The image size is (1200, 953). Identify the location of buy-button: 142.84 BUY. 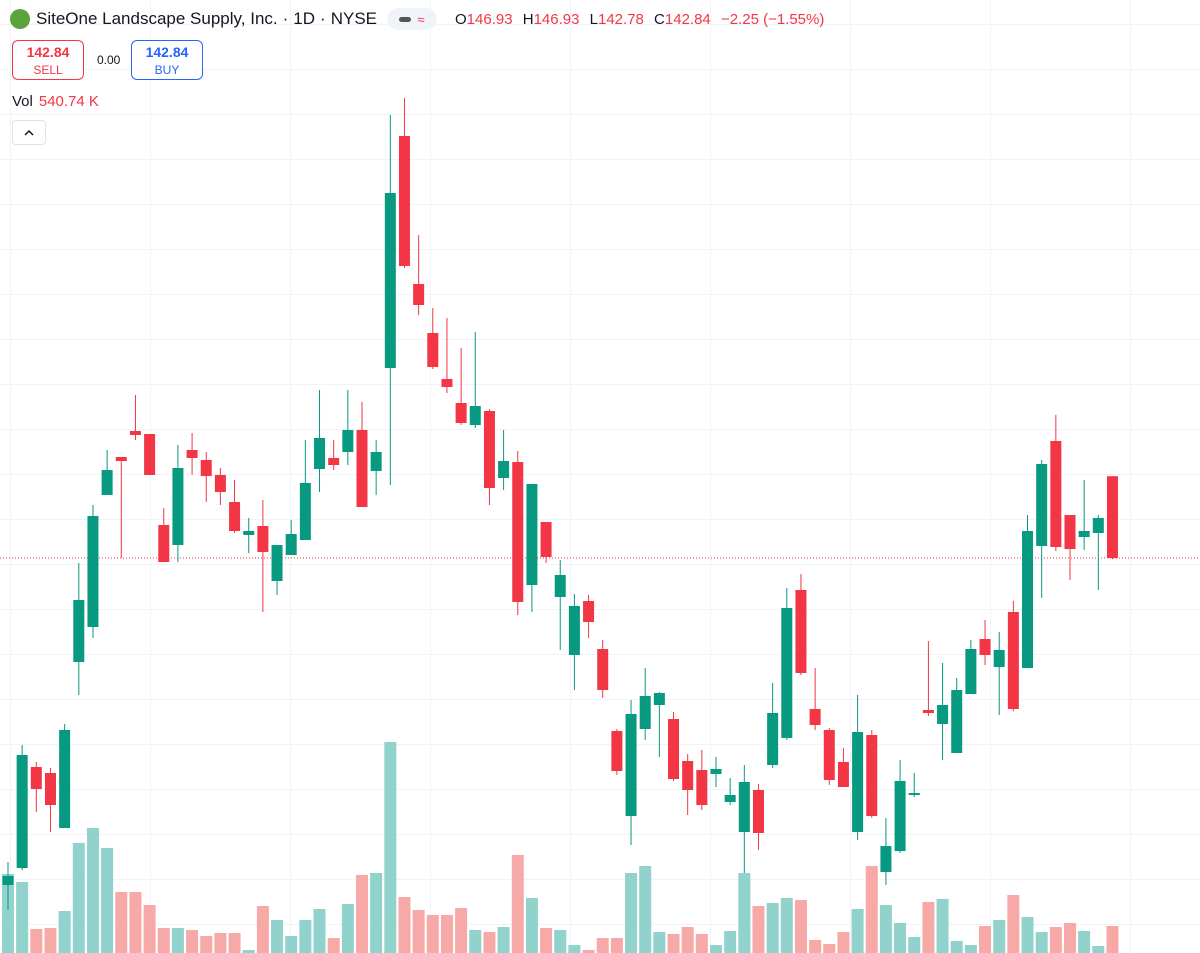
(167, 60).